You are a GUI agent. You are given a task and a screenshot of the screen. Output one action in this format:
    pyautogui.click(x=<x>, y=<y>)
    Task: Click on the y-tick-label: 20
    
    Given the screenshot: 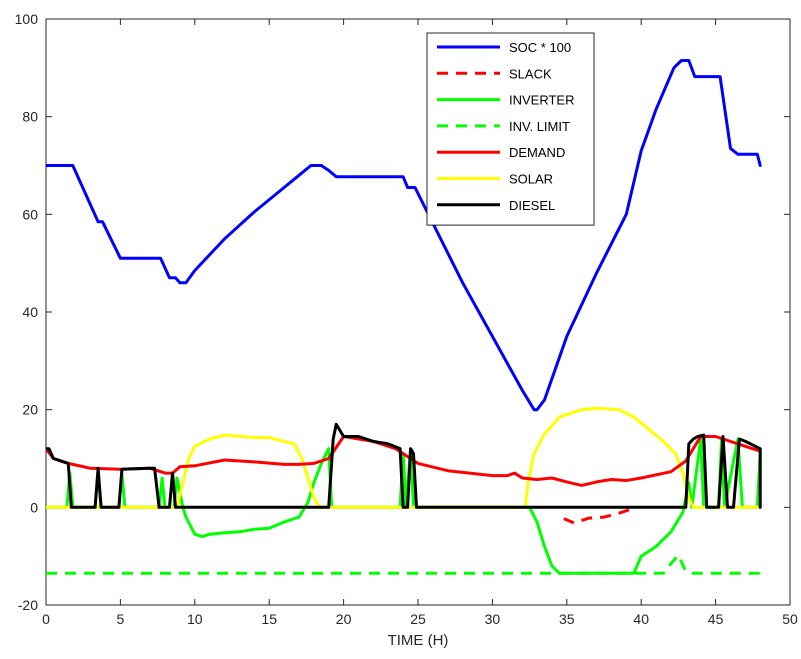 What is the action you would take?
    pyautogui.click(x=30, y=410)
    